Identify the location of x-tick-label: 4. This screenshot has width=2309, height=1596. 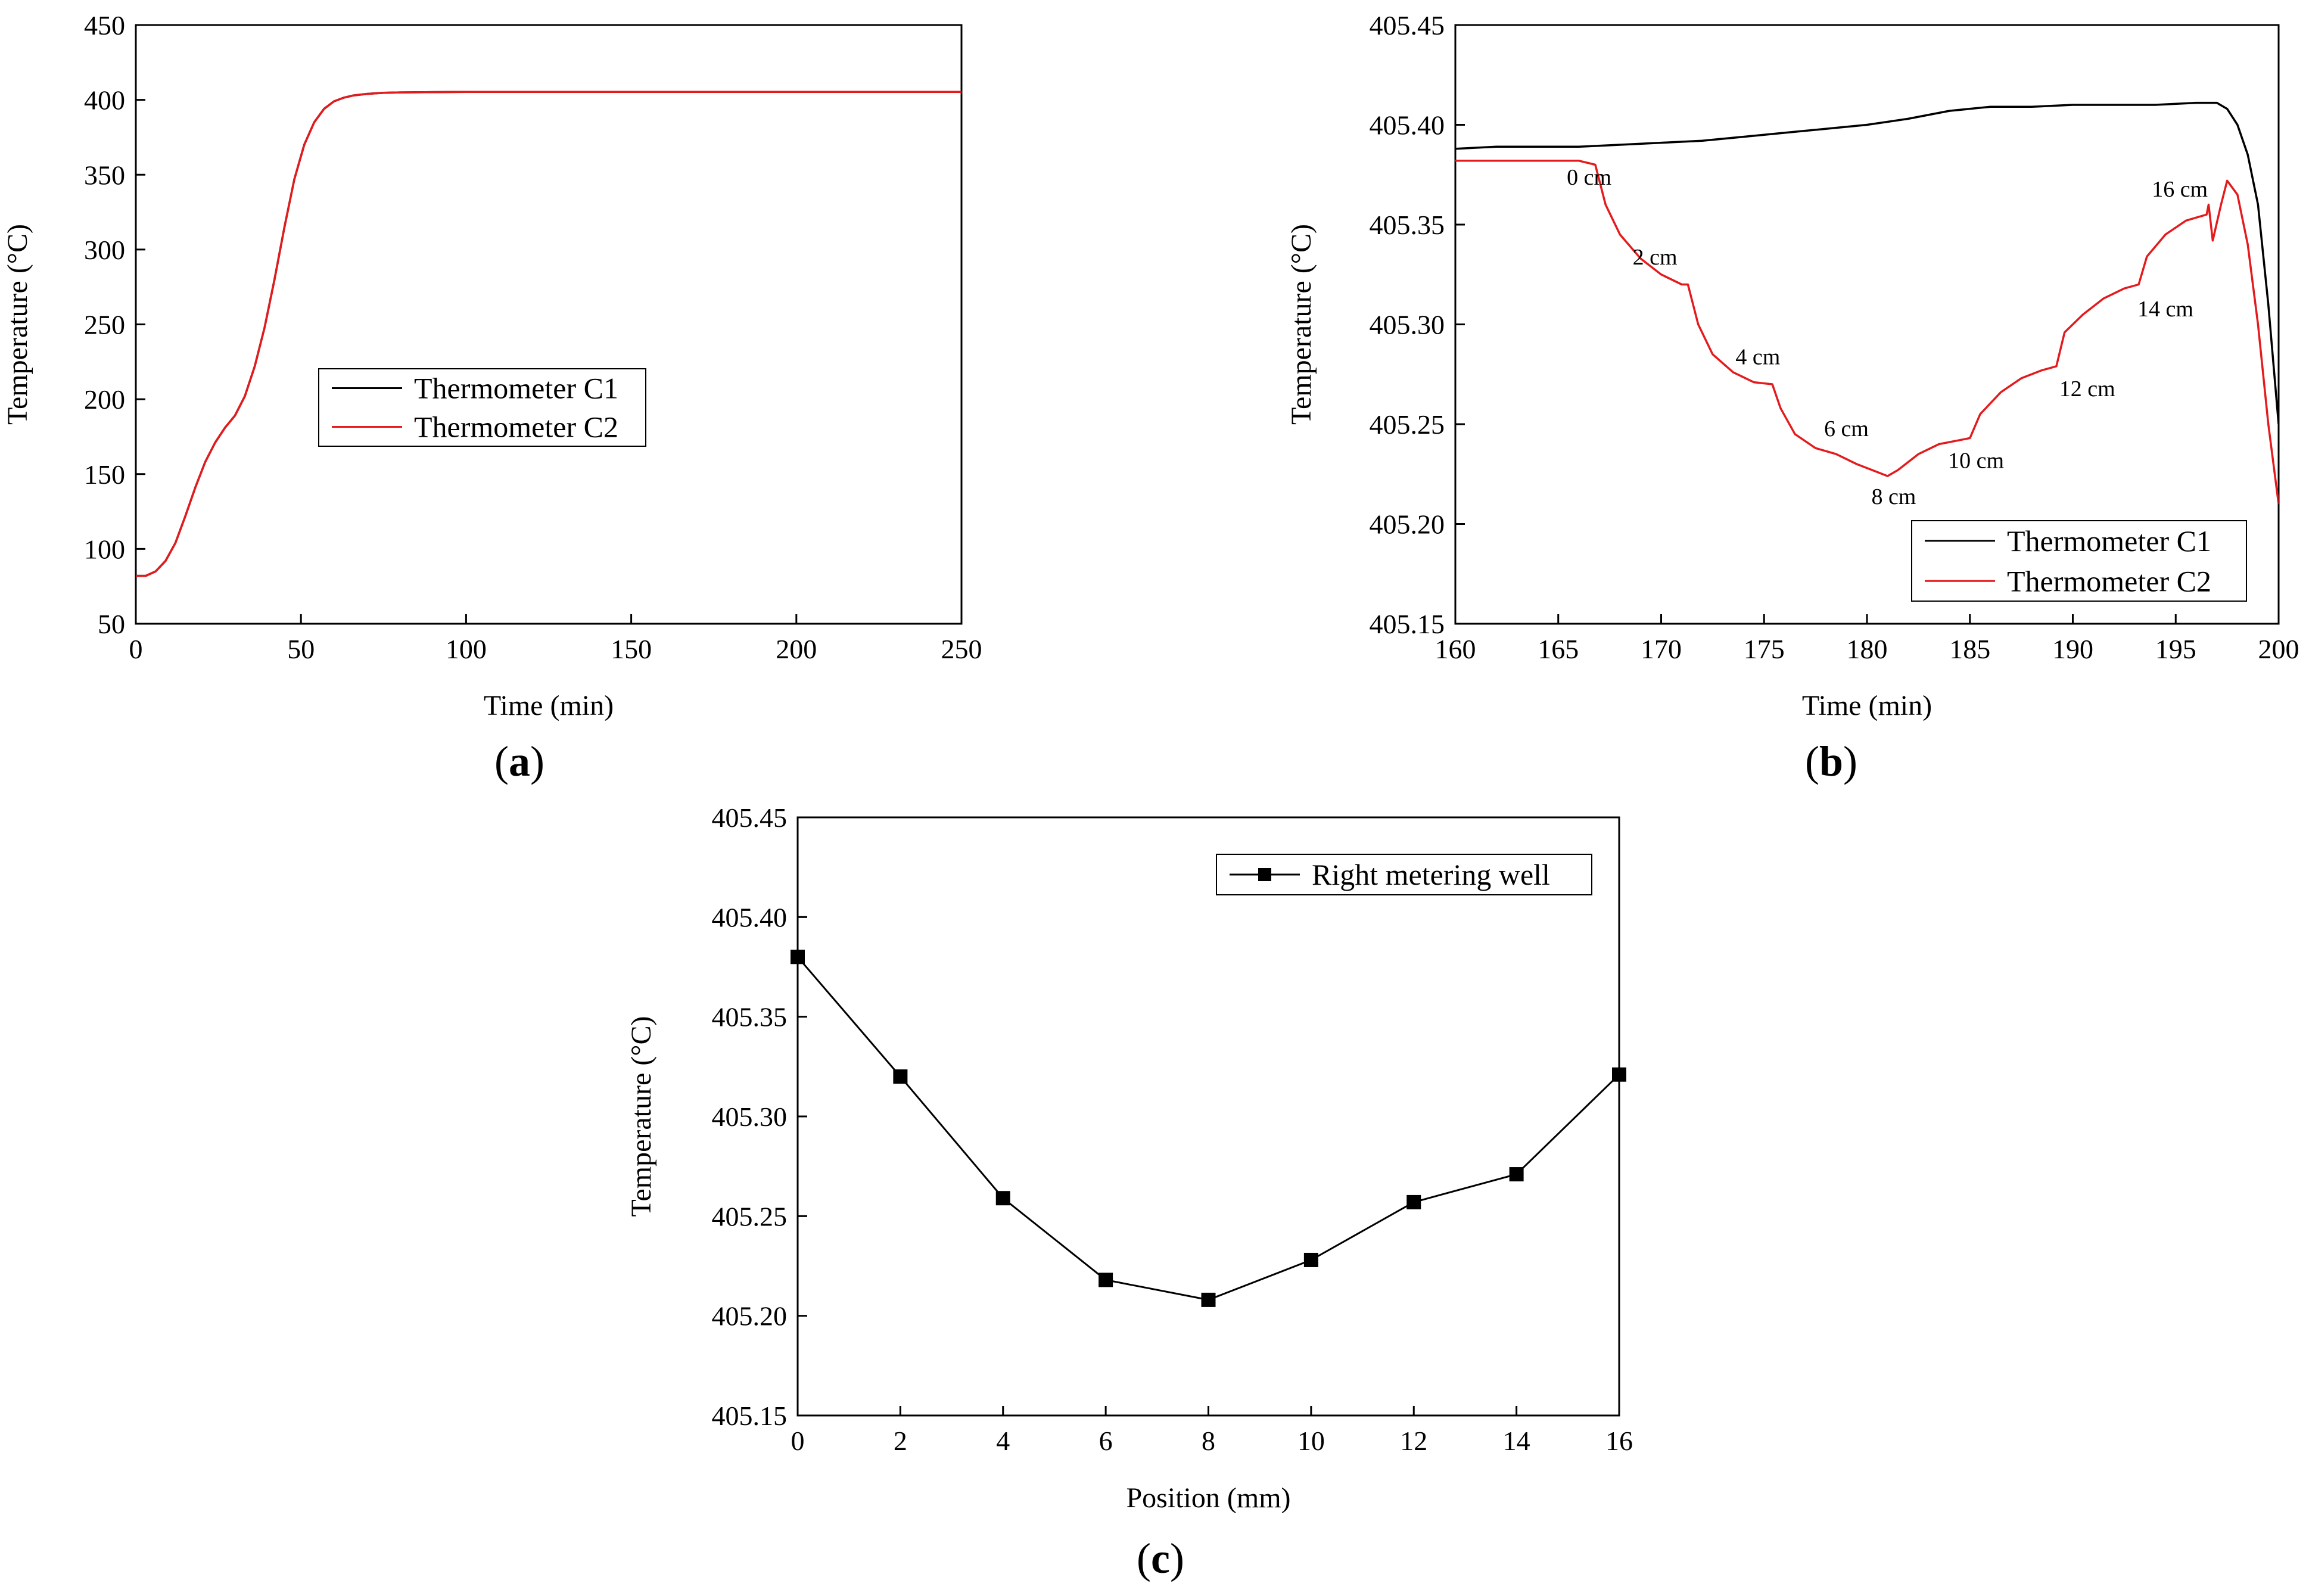
(1003, 1441).